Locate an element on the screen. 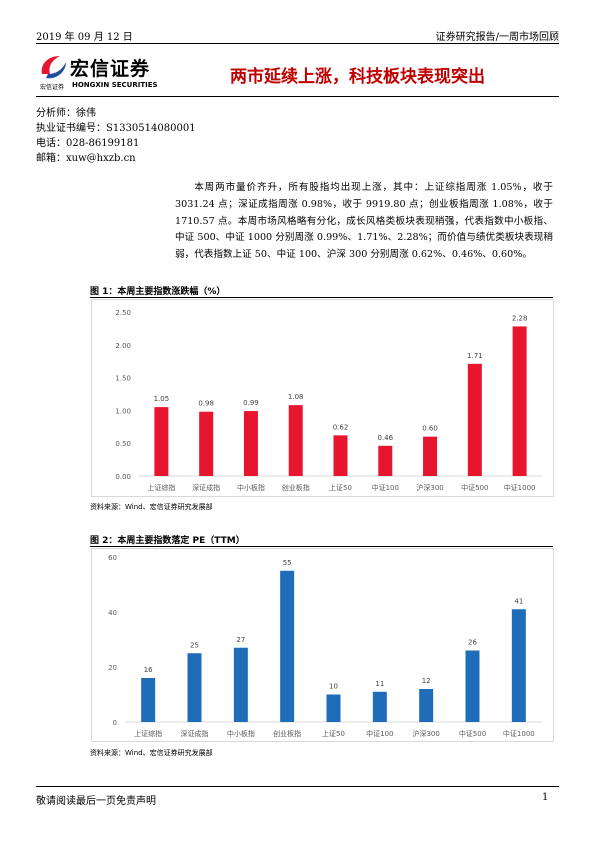  logo-small-cn: 宏信证券 is located at coordinates (52, 87).